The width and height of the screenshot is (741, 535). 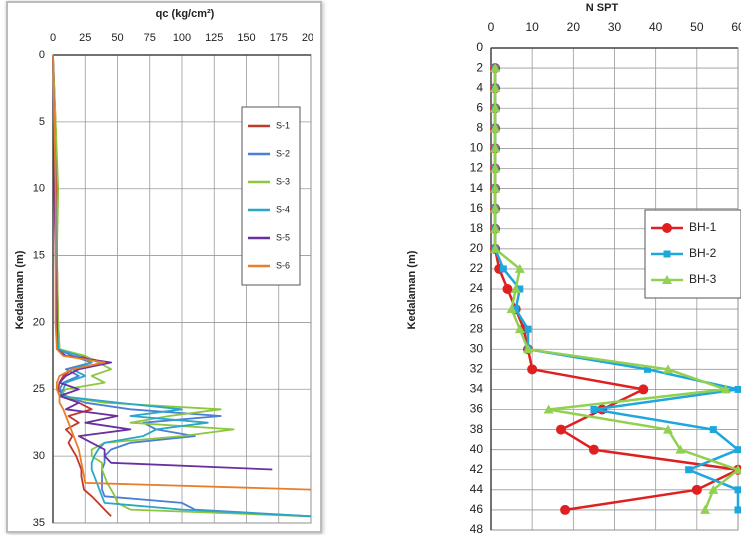 What do you see at coordinates (479, 87) in the screenshot?
I see `y-tick-label: 4` at bounding box center [479, 87].